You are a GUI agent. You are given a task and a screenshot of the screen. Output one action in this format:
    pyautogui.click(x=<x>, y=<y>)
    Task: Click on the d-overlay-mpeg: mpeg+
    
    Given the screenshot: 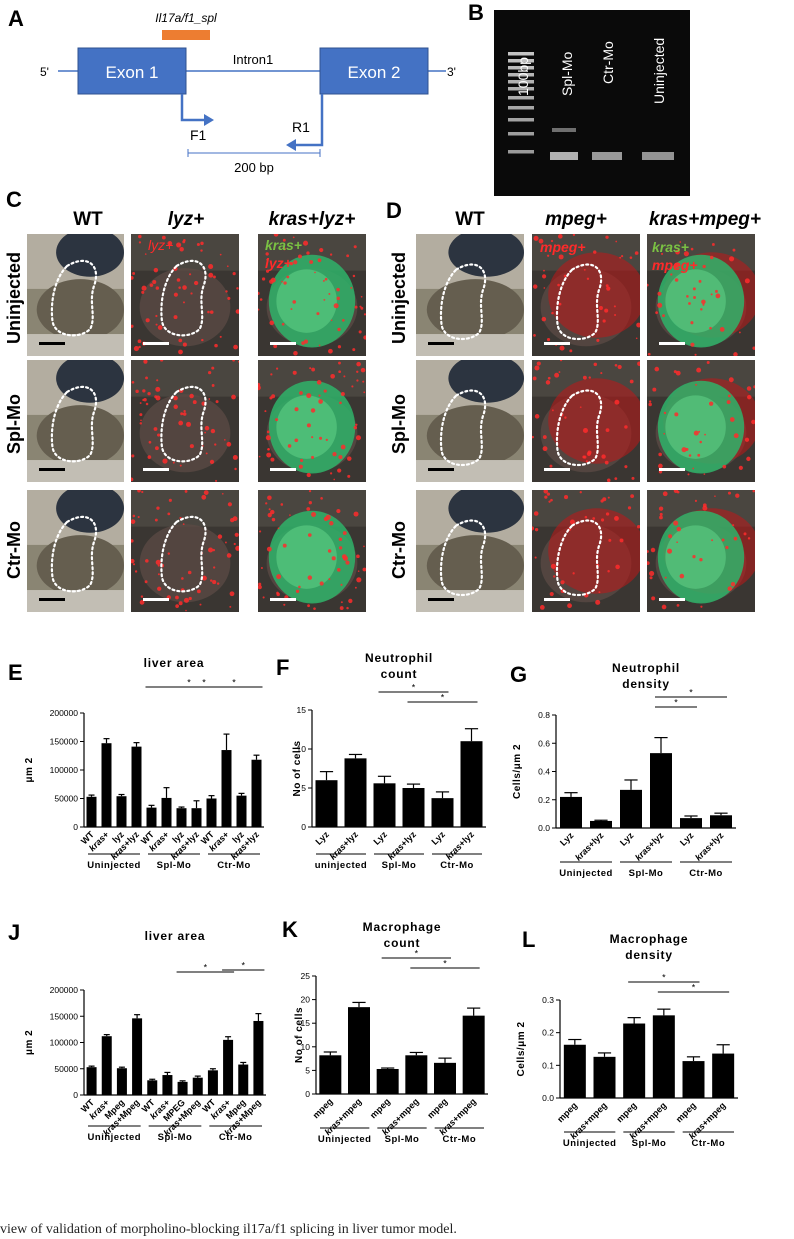 What is the action you would take?
    pyautogui.click(x=563, y=247)
    